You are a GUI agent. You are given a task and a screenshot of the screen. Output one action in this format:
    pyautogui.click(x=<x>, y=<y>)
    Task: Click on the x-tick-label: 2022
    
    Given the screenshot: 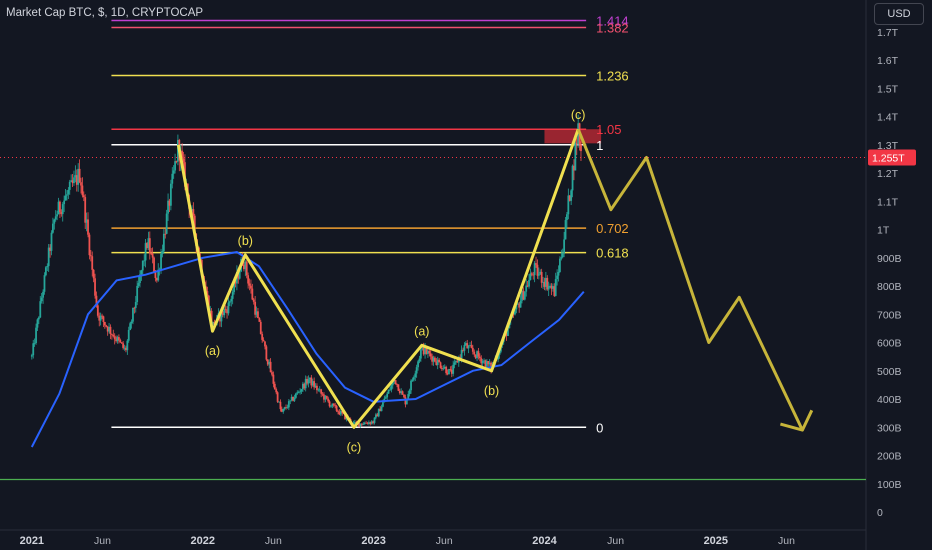 What is the action you would take?
    pyautogui.click(x=202, y=541)
    